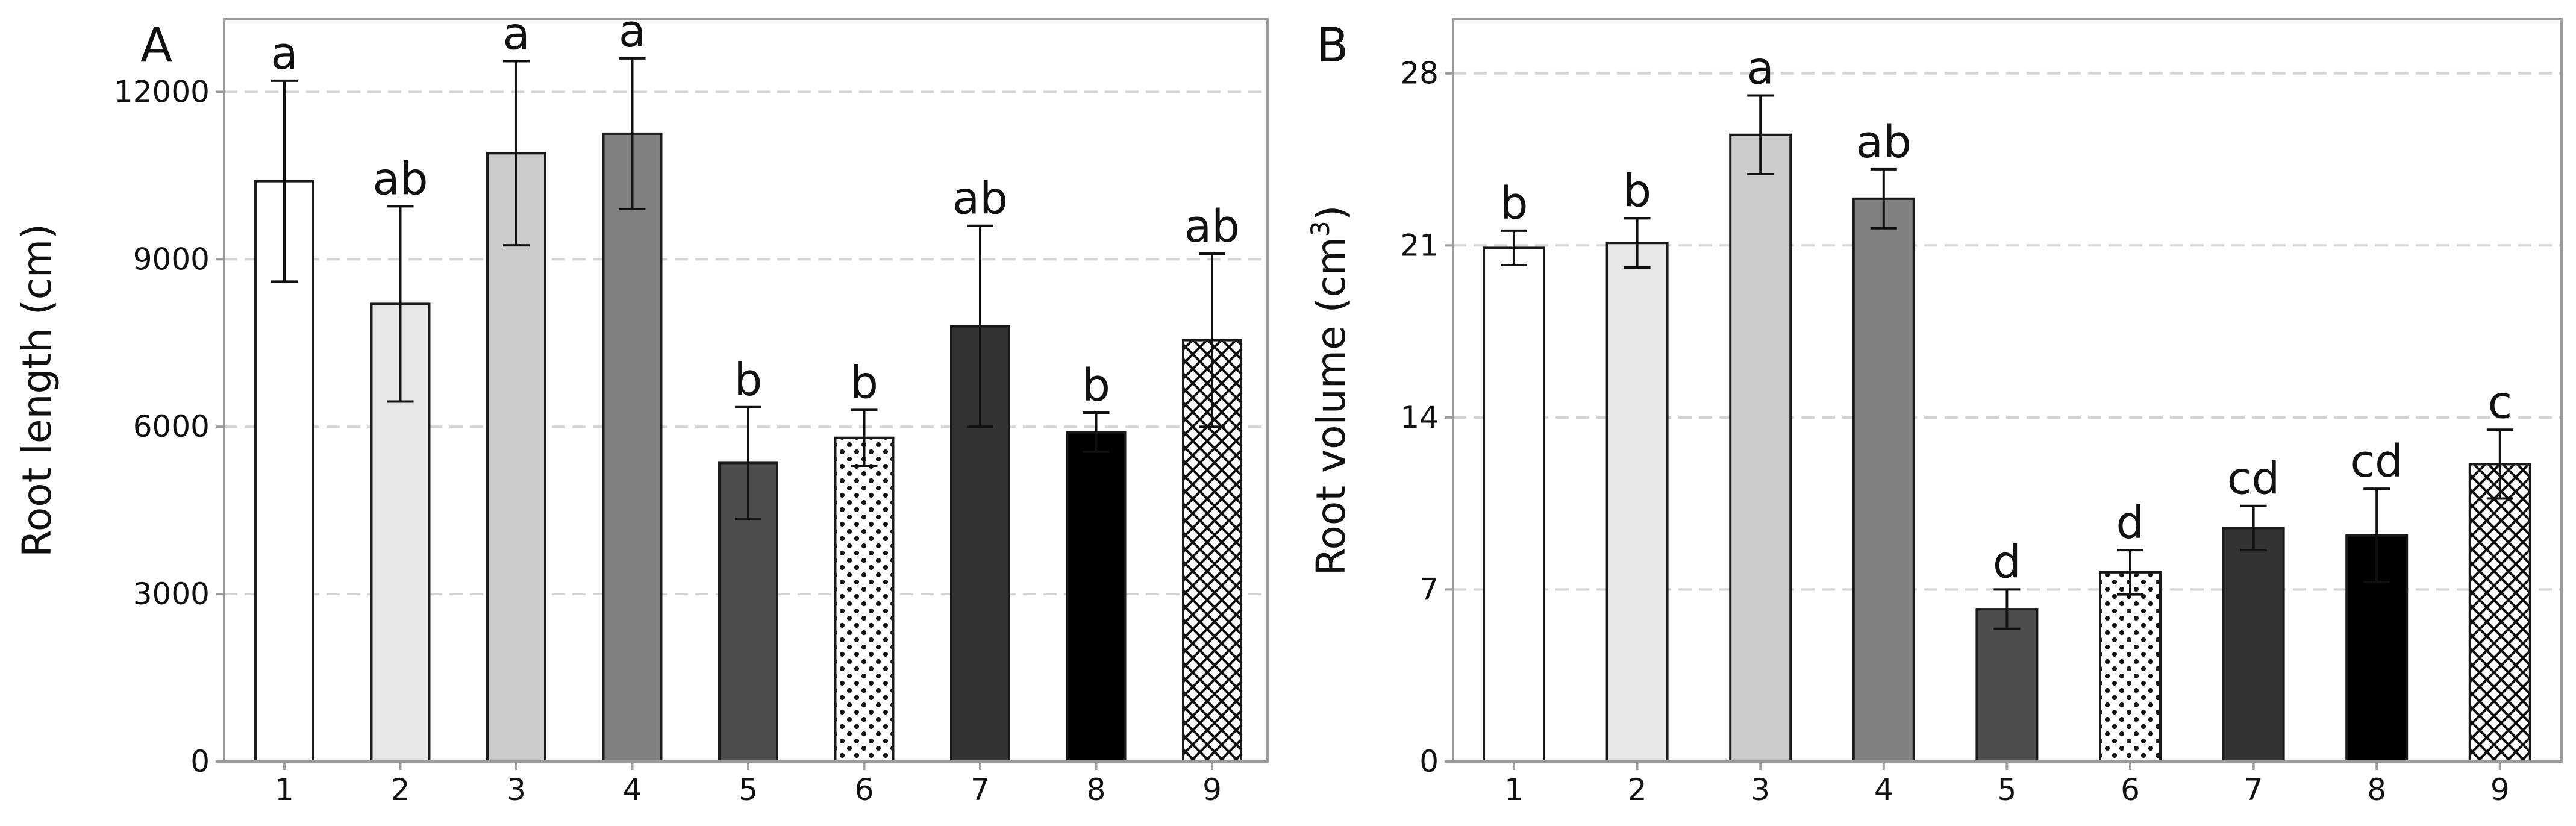  What do you see at coordinates (1331, 406) in the screenshot?
I see `panel-b-y-axis-title-main: Root volume (cm` at bounding box center [1331, 406].